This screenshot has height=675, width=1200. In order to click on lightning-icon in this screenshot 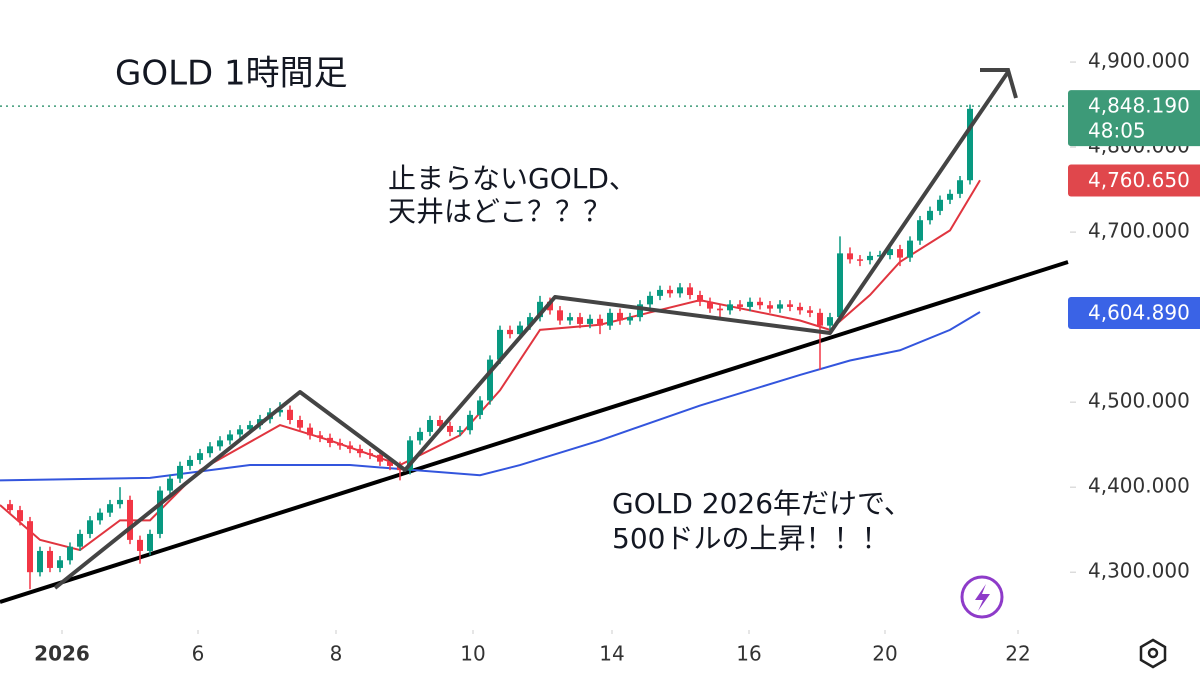, I will do `click(982, 597)`.